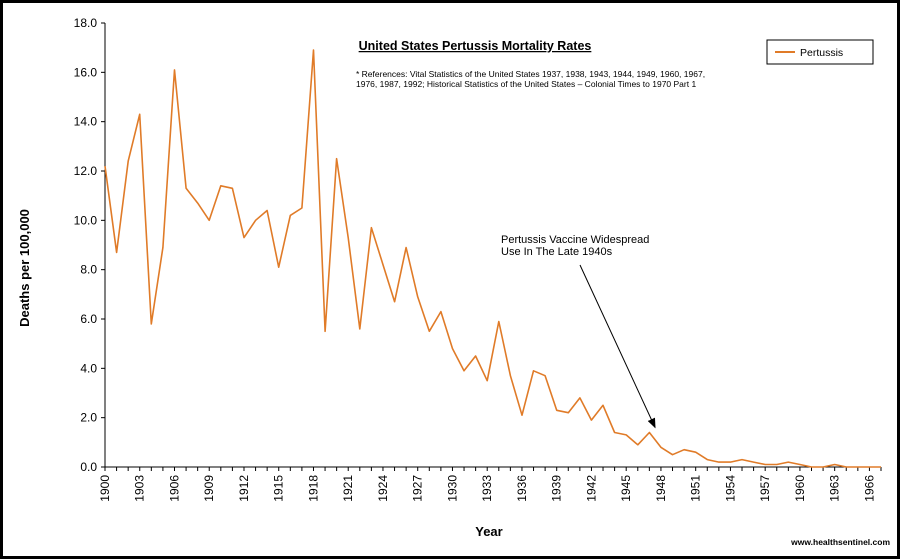 The image size is (900, 559). Describe the element at coordinates (661, 488) in the screenshot. I see `x-tick-label: 1948` at that location.